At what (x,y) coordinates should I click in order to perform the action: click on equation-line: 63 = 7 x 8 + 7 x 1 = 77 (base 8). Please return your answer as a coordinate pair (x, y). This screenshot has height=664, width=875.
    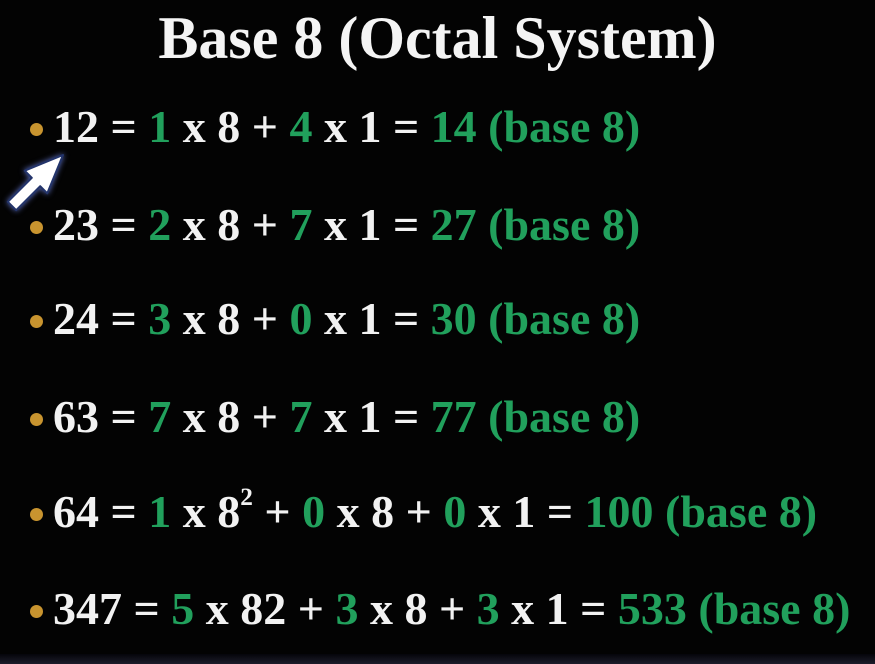
    Looking at the image, I should click on (335, 417).